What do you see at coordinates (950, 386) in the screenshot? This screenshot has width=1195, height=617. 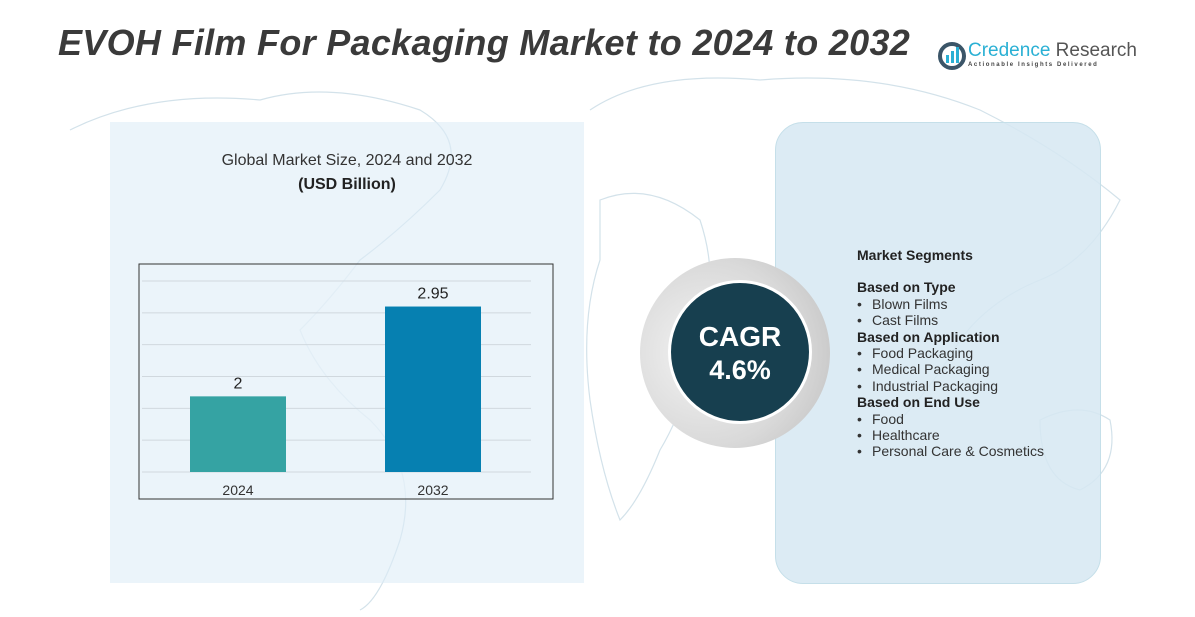 I see `segment-item: Industrial Packaging` at bounding box center [950, 386].